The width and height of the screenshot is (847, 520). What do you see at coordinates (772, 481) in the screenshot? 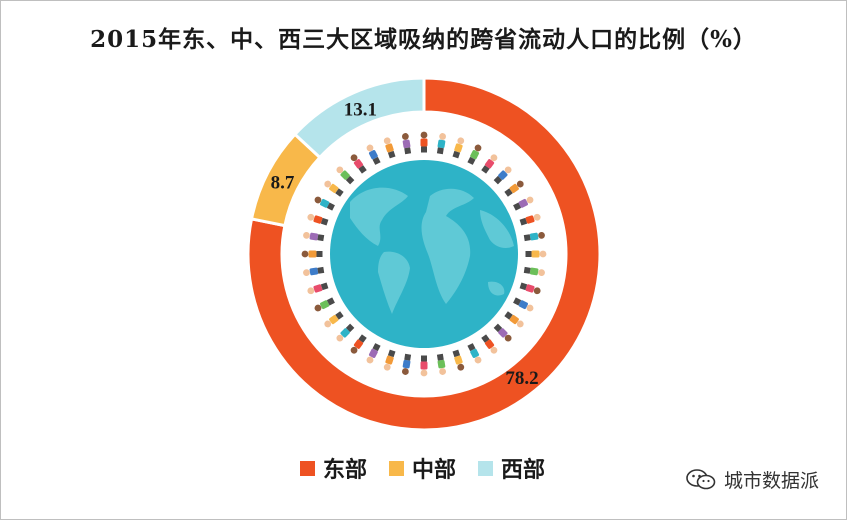
I see `watermark-text: 城市数据派` at bounding box center [772, 481].